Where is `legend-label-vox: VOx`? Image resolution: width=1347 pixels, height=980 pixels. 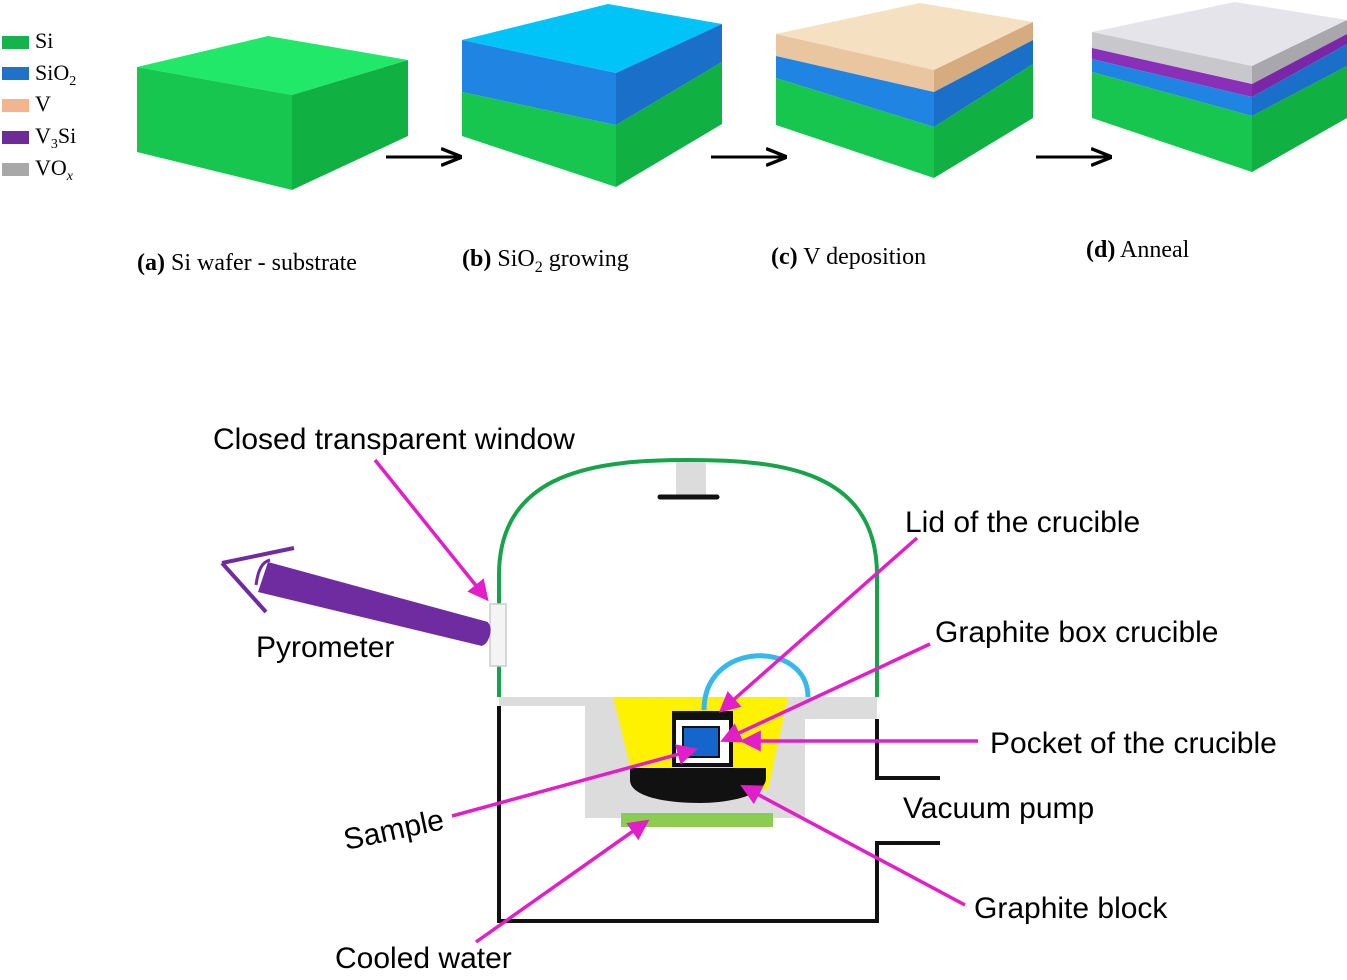 legend-label-vox: VOx is located at coordinates (54, 169).